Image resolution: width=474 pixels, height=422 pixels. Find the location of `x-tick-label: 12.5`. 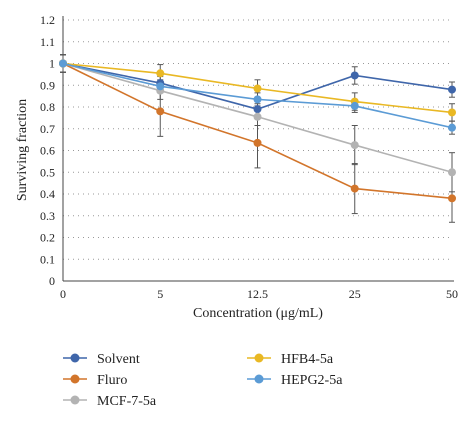

x-tick-label: 12.5 is located at coordinates (257, 294).